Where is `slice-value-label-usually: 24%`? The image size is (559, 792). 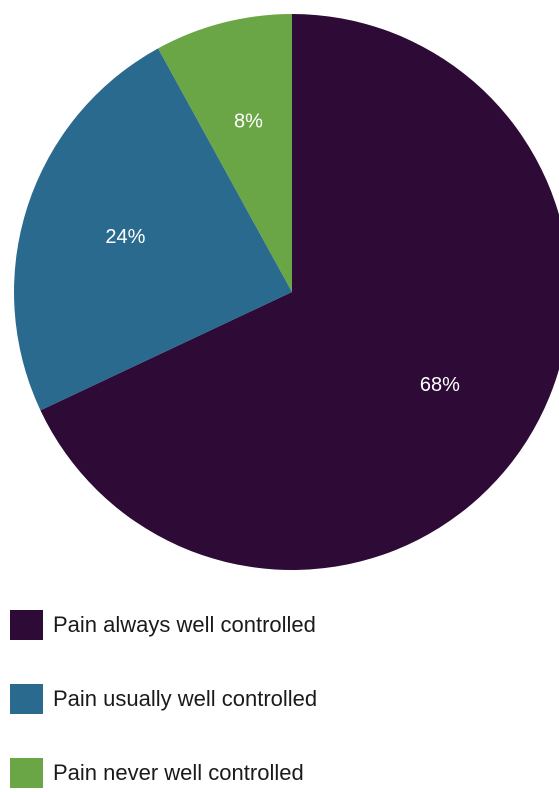 slice-value-label-usually: 24% is located at coordinates (125, 237).